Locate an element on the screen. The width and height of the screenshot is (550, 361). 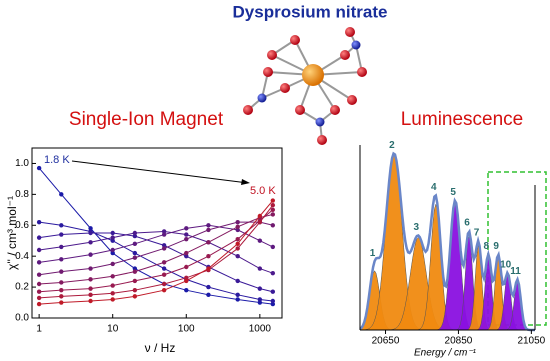
y-tick-label: 1.0 is located at coordinates (22, 163).